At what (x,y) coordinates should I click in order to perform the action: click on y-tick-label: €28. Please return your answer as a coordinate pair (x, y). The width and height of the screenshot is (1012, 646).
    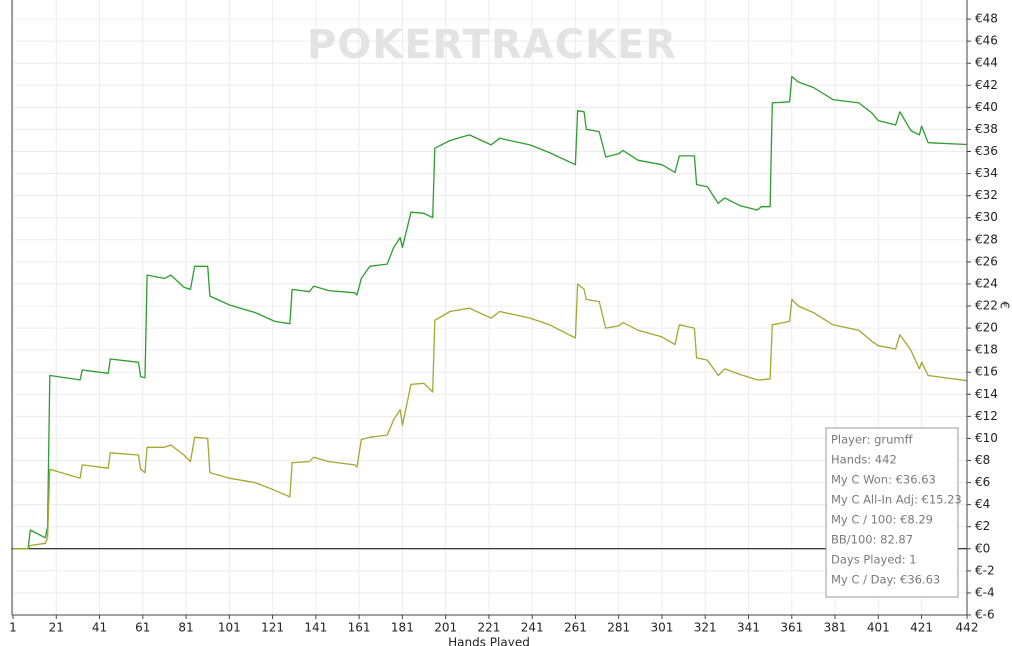
    Looking at the image, I should click on (986, 239).